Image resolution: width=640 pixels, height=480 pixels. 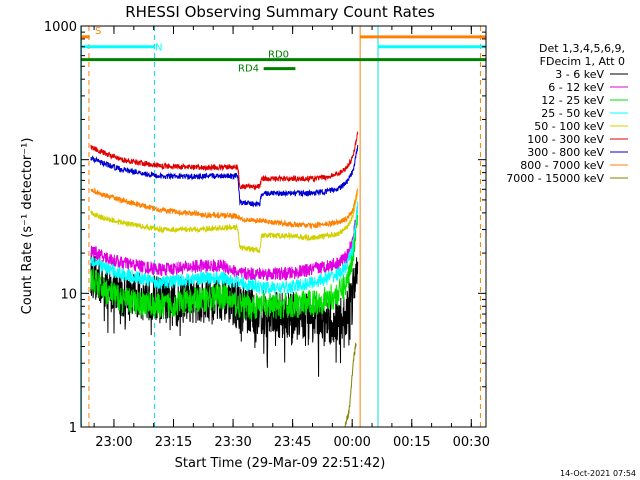 What do you see at coordinates (248, 69) in the screenshot?
I see `flag-label-rd4: RD4` at bounding box center [248, 69].